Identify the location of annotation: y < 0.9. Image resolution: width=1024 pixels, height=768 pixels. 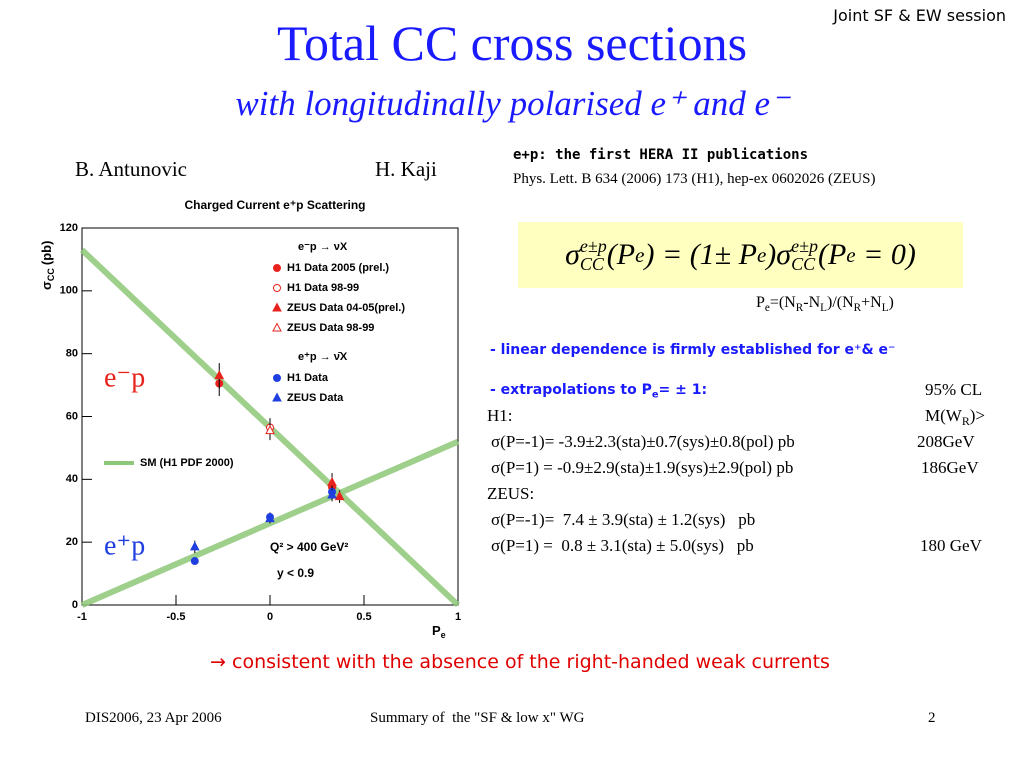
(295, 573).